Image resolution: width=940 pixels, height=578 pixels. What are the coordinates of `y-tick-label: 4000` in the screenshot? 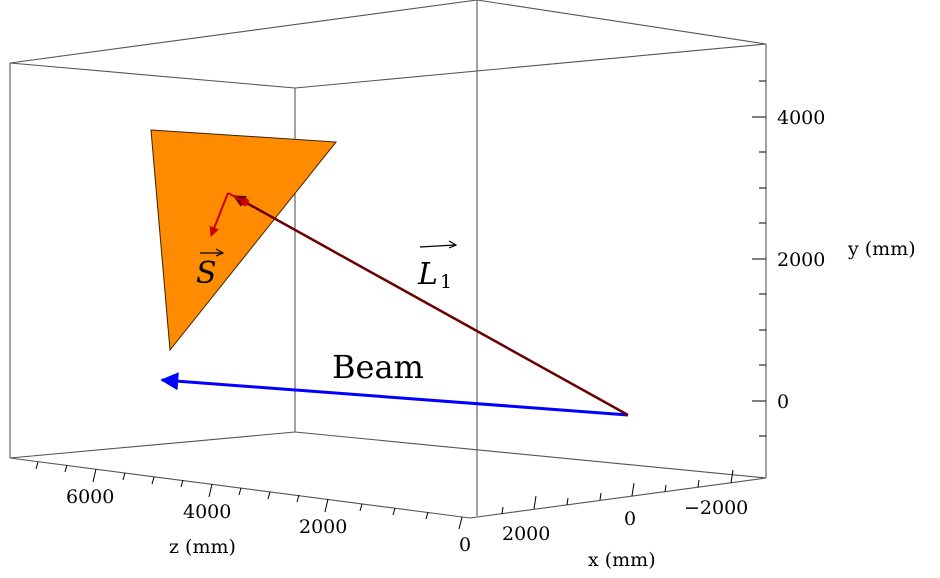 It's located at (801, 118).